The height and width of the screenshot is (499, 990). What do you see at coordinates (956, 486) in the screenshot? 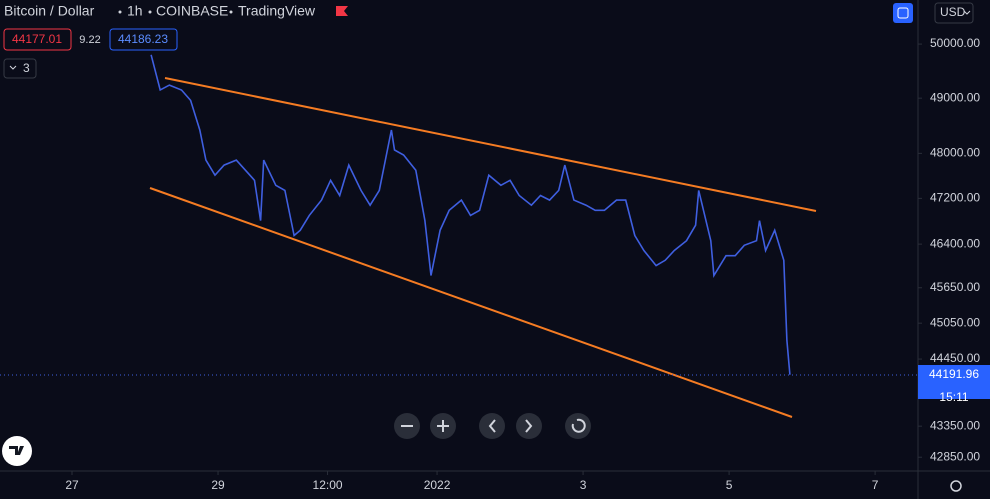
I see `settings` at bounding box center [956, 486].